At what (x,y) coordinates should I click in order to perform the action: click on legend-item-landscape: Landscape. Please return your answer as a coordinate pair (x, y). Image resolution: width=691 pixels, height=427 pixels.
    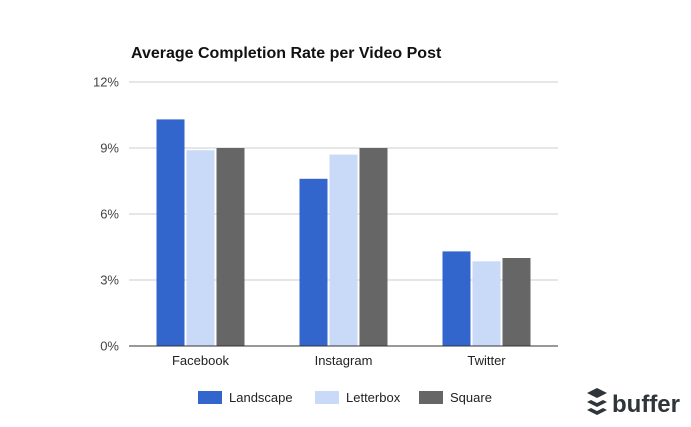
    Looking at the image, I should click on (245, 397).